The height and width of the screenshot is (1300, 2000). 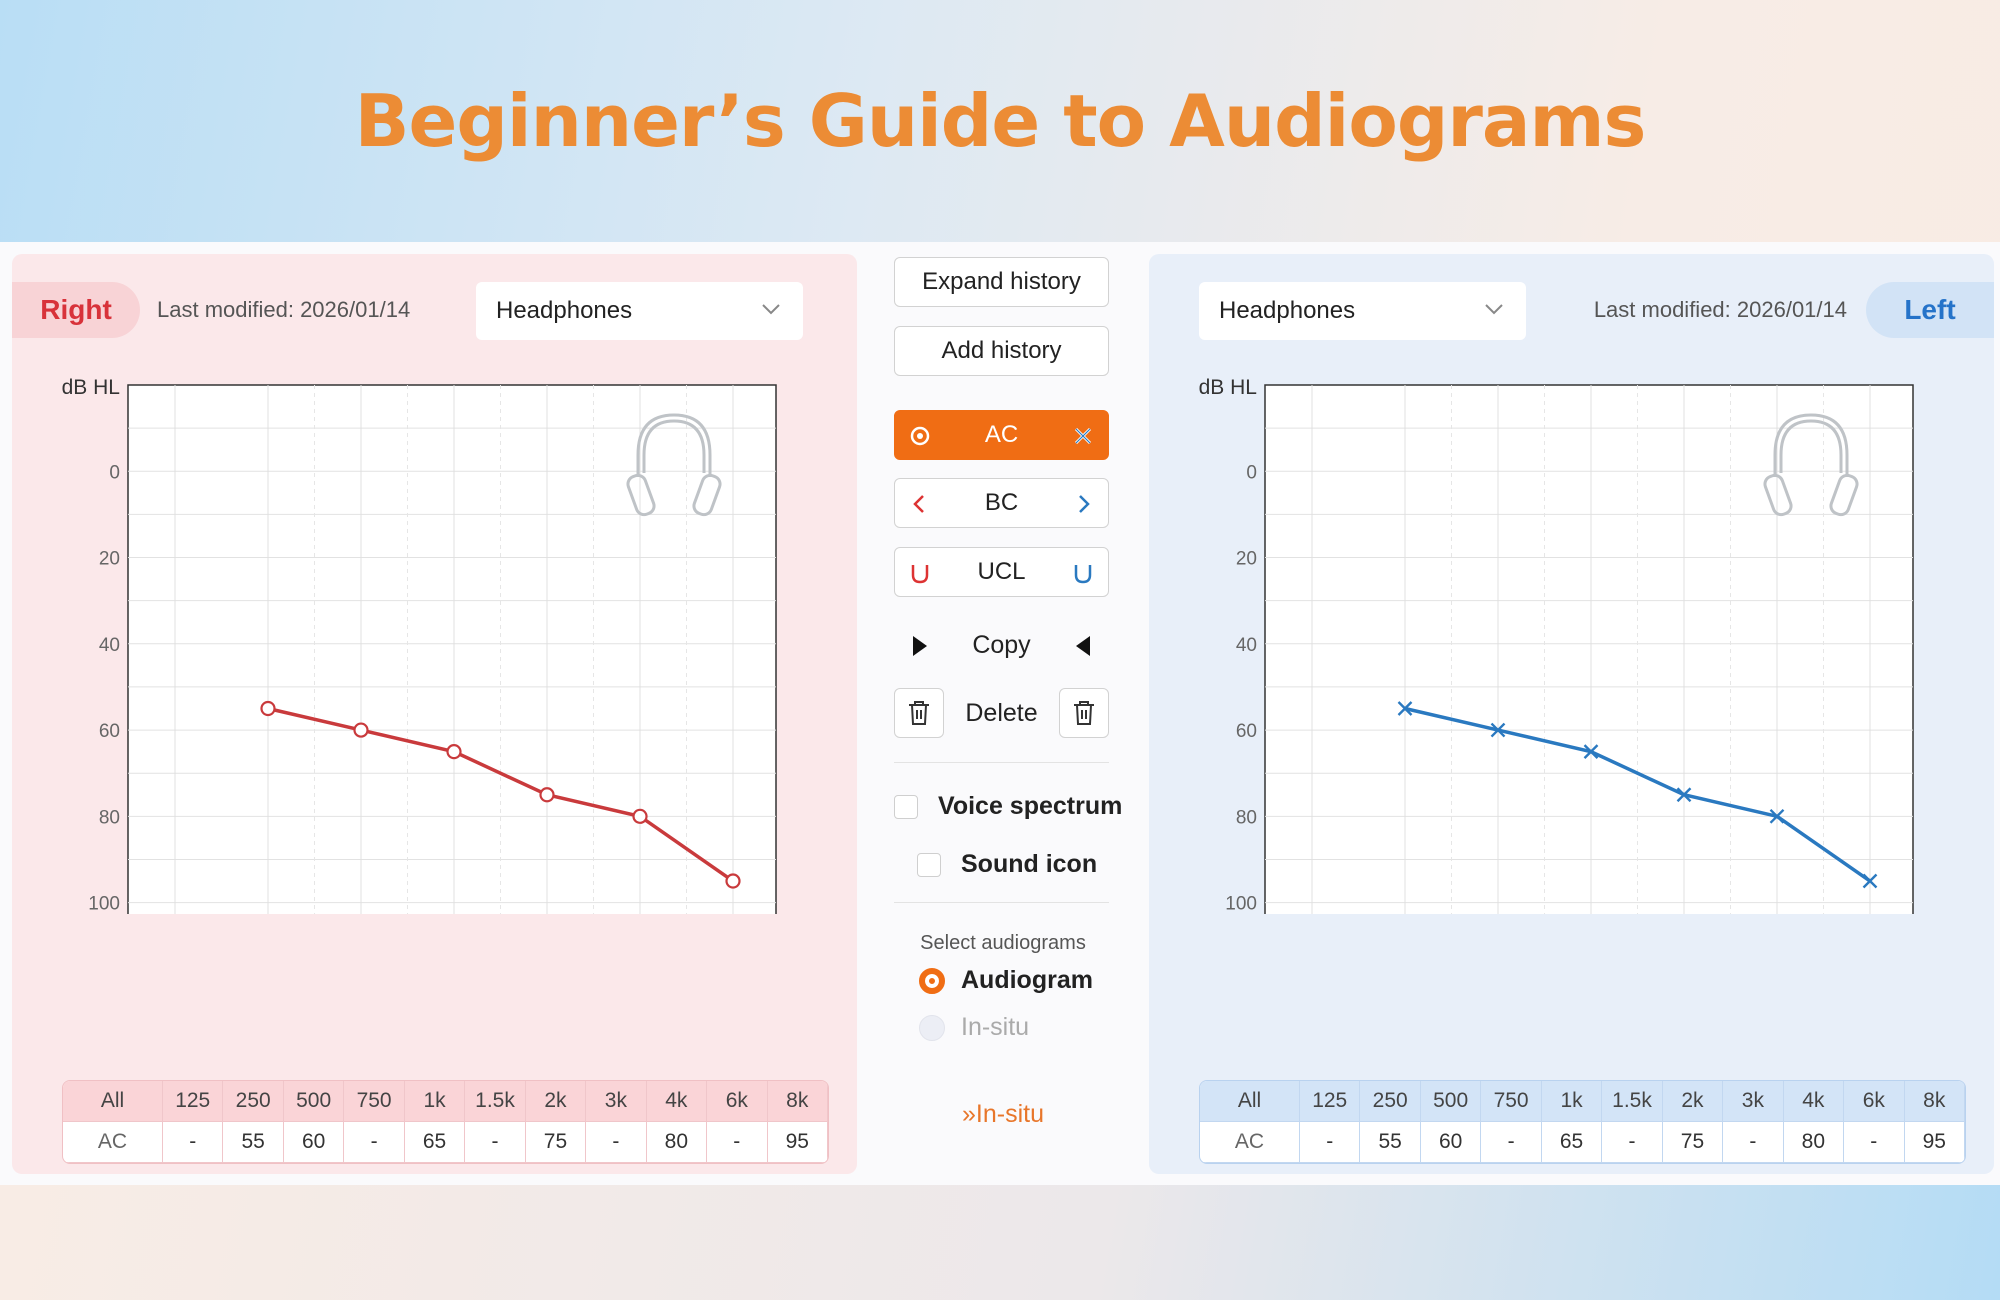 I want to click on trash-icon, so click(x=1084, y=713).